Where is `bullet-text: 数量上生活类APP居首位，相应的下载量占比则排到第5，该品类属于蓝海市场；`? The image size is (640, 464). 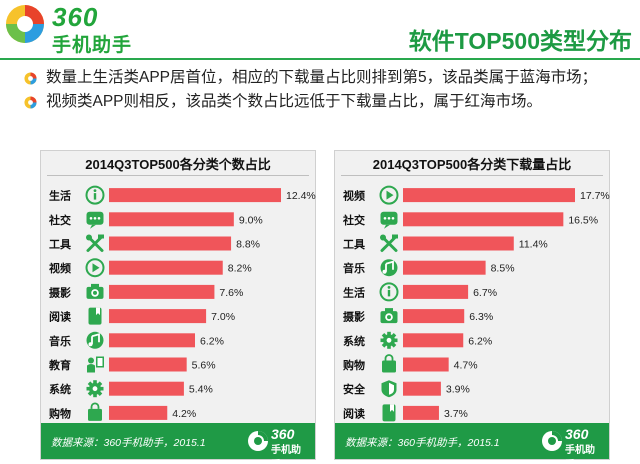 bullet-text: 数量上生活类APP居首位，相应的下载量占比则排到第5，该品类属于蓝海市场； is located at coordinates (322, 77).